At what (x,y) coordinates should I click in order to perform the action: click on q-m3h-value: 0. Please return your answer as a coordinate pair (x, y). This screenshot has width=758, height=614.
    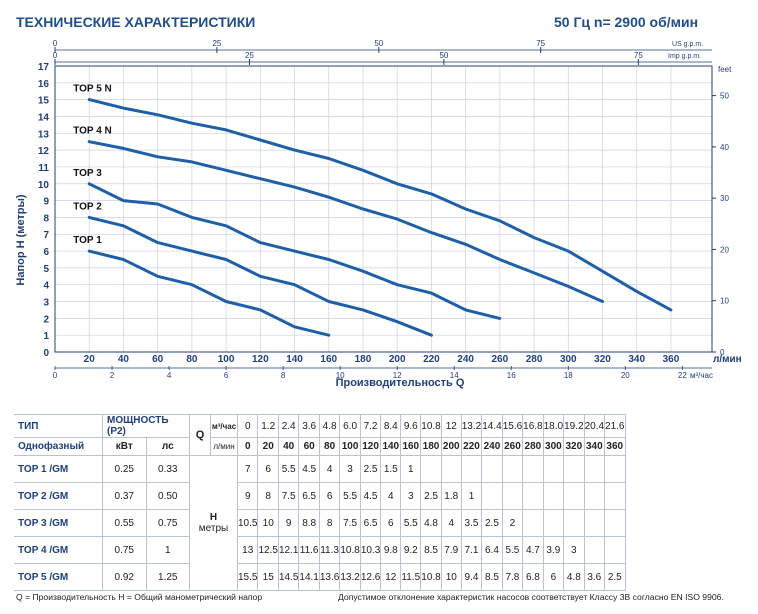
    Looking at the image, I should click on (247, 426).